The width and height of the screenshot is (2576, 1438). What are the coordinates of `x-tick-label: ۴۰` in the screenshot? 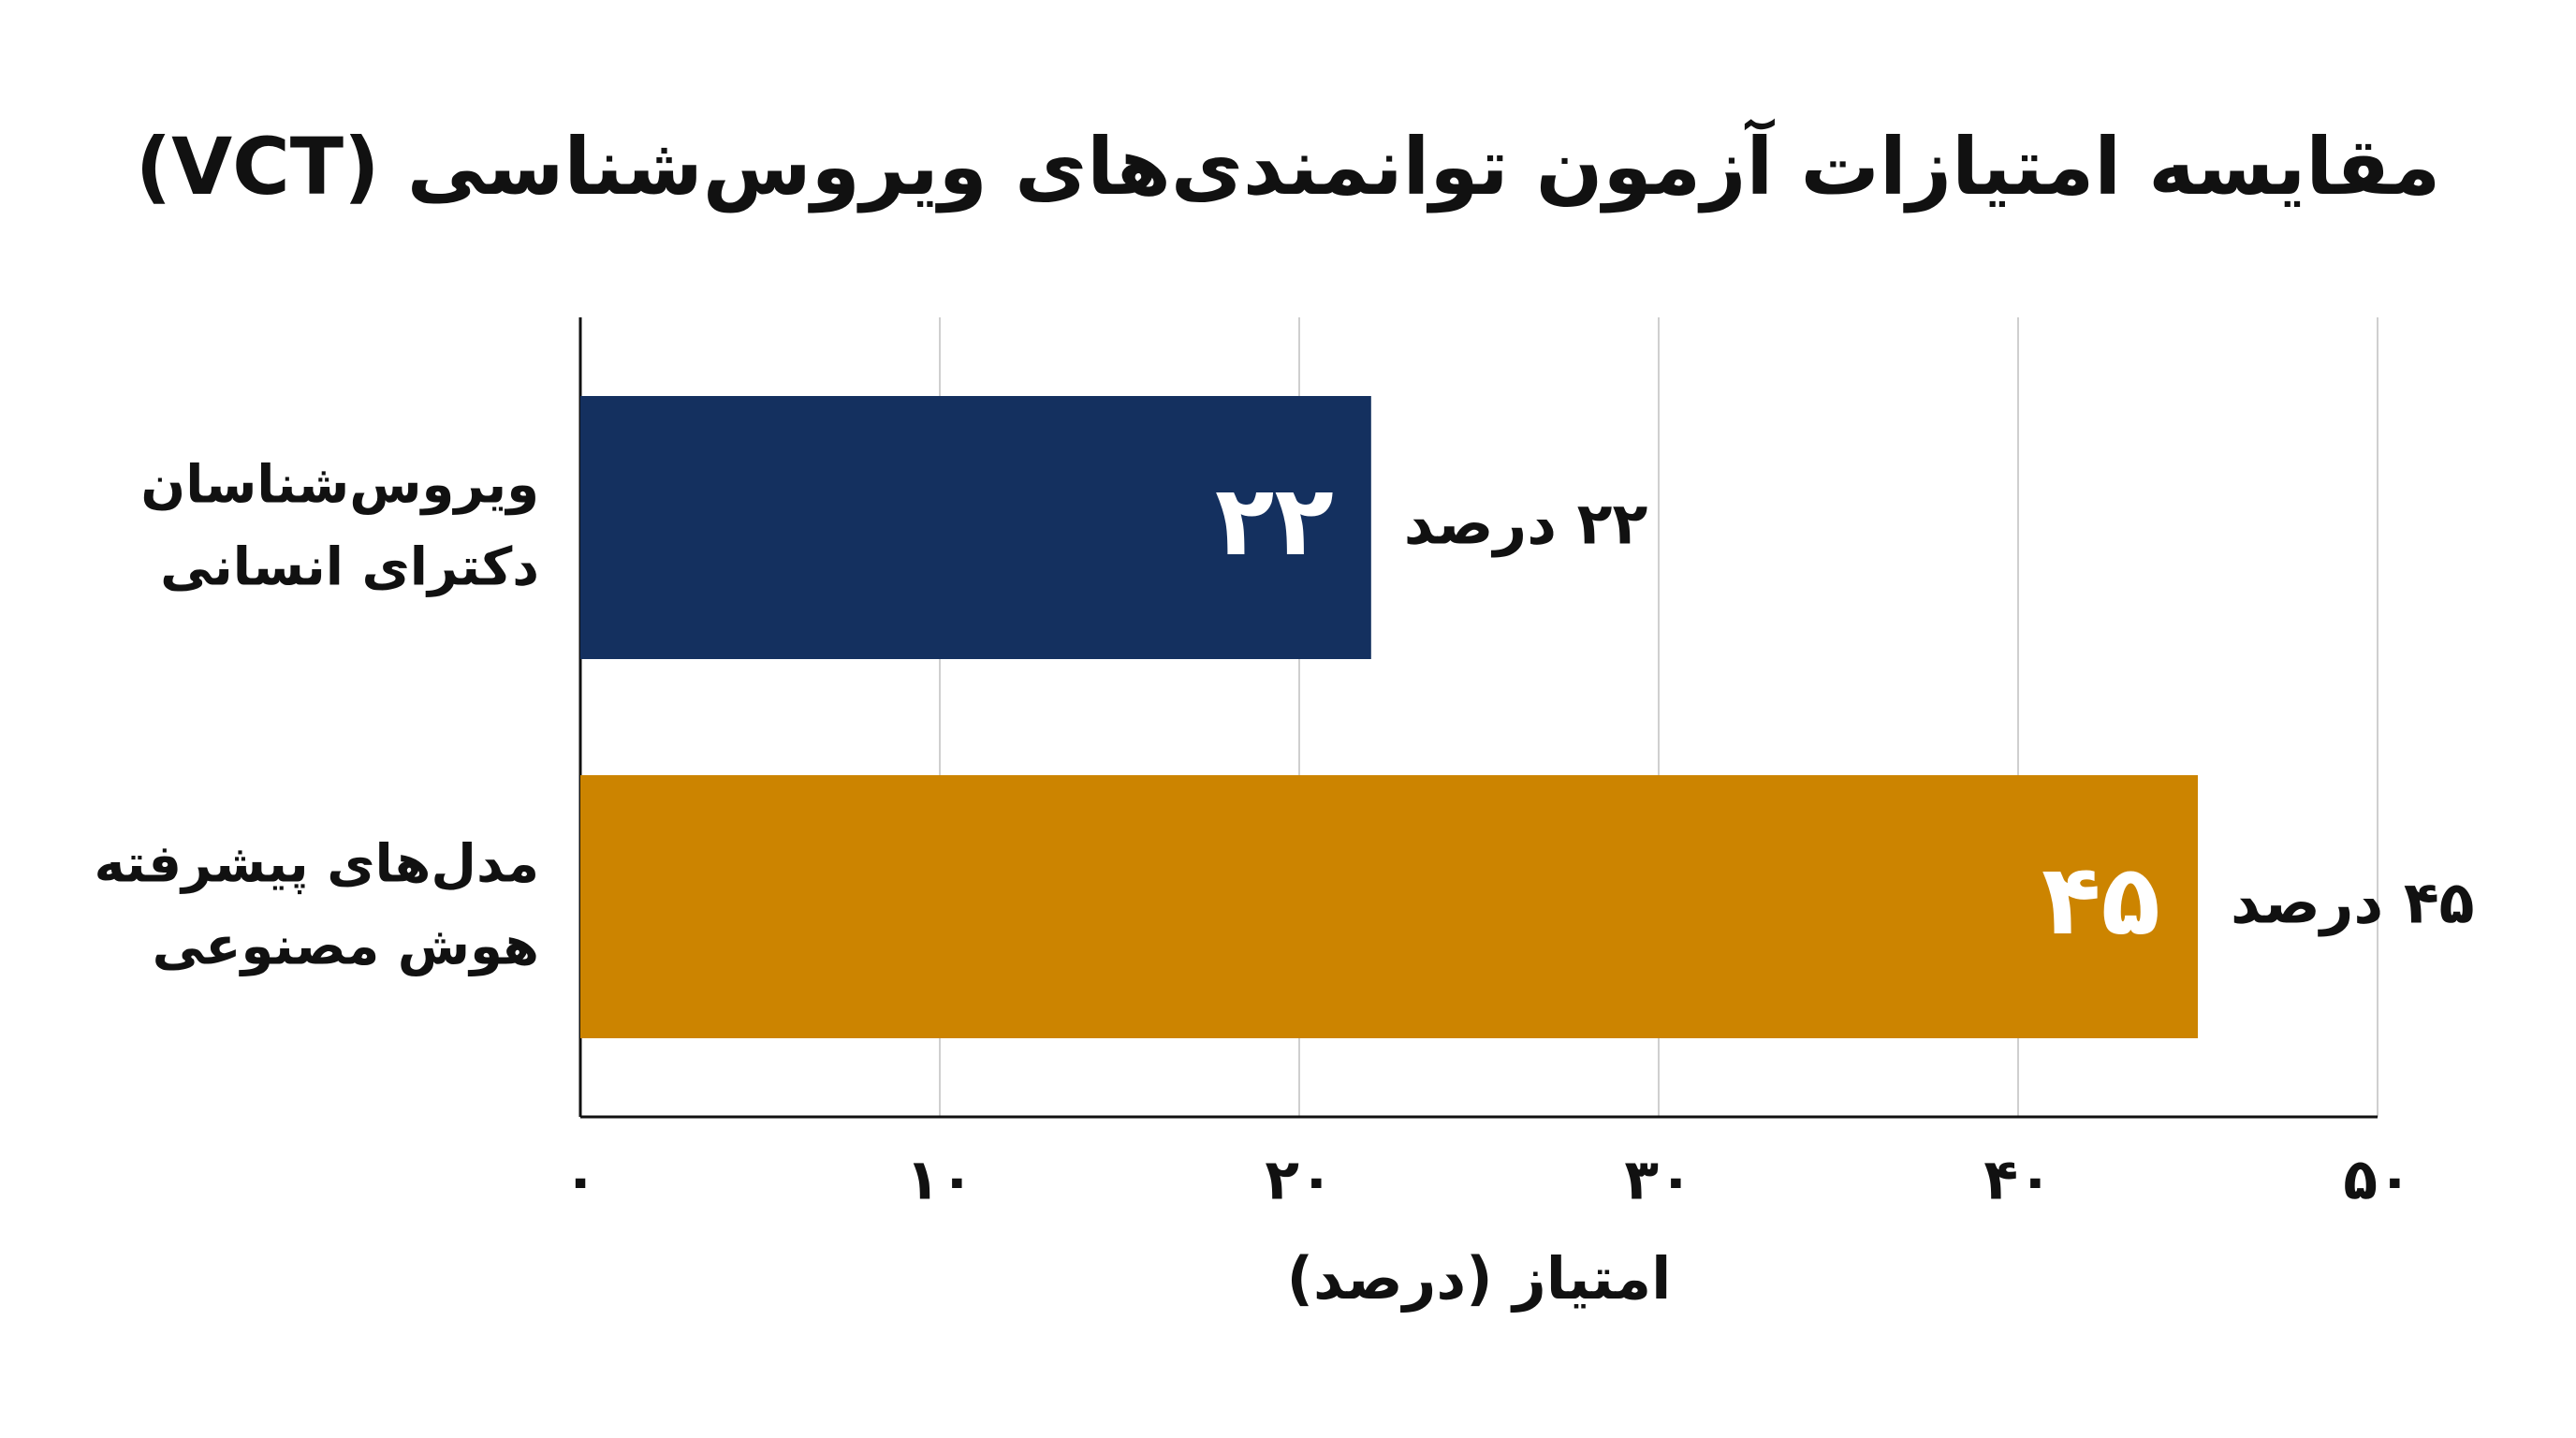 It's located at (2018, 1180).